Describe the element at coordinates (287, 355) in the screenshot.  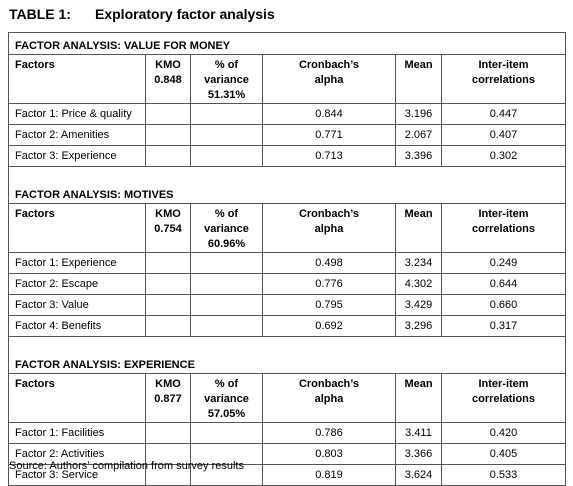
I see `section-row: FACTOR ANALYSIS: EXPERIENCE` at that location.